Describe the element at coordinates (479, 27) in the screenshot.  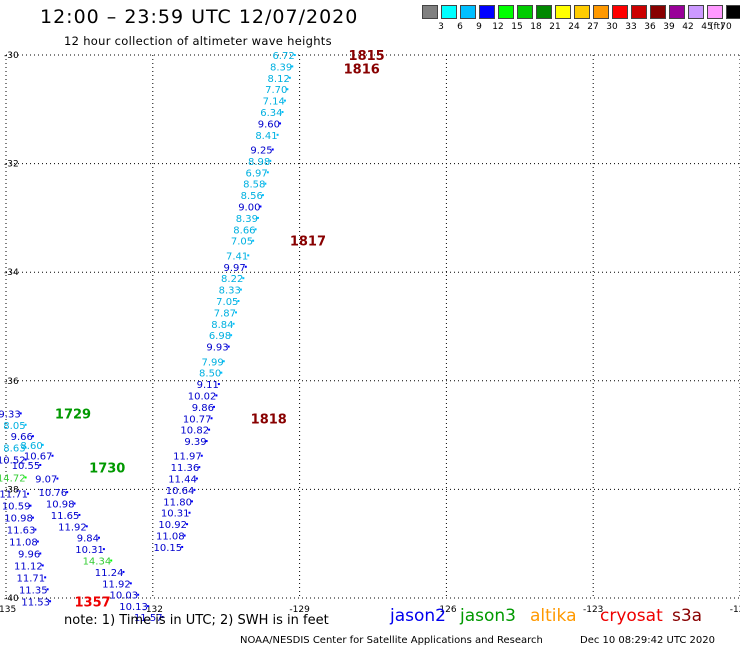
I see `scale-label: 9` at that location.